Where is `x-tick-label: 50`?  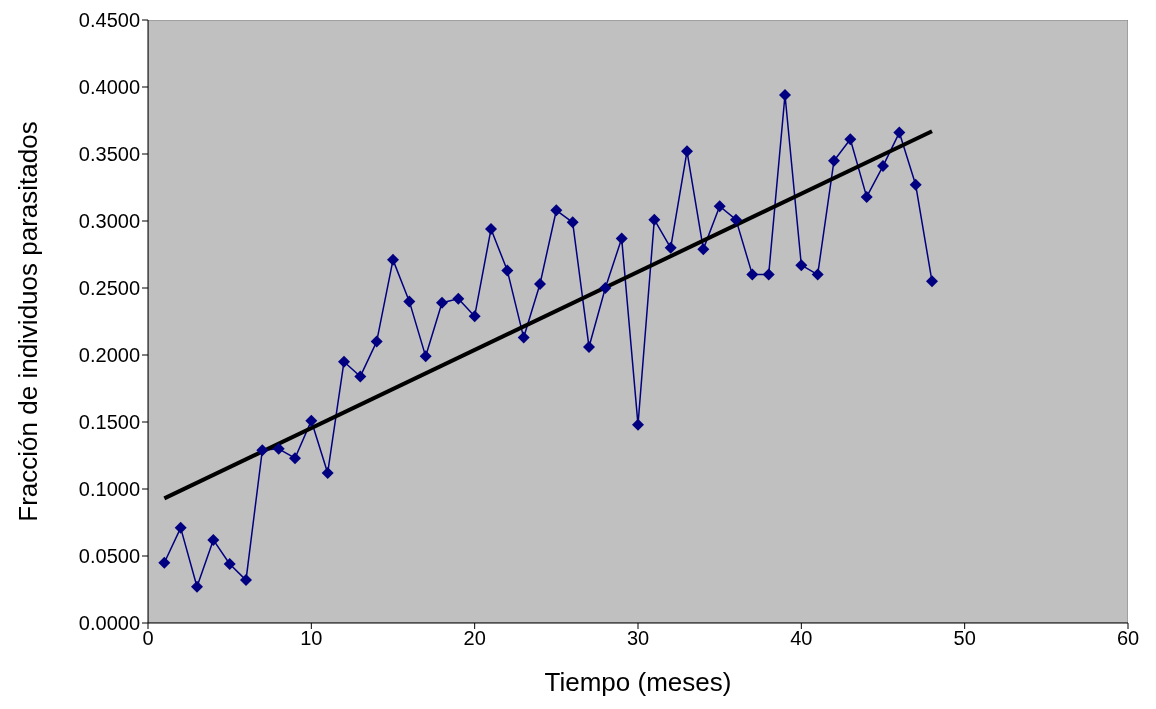
x-tick-label: 50 is located at coordinates (964, 638).